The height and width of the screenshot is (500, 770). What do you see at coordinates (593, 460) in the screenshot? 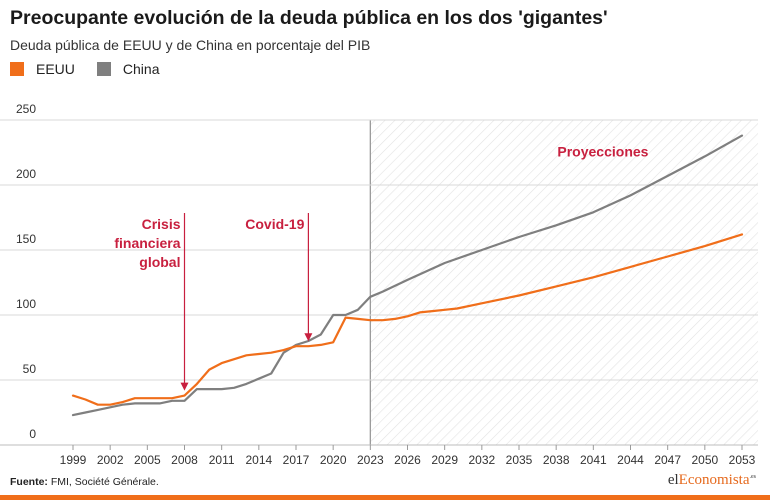
I see `x-tick-label: 2041` at bounding box center [593, 460].